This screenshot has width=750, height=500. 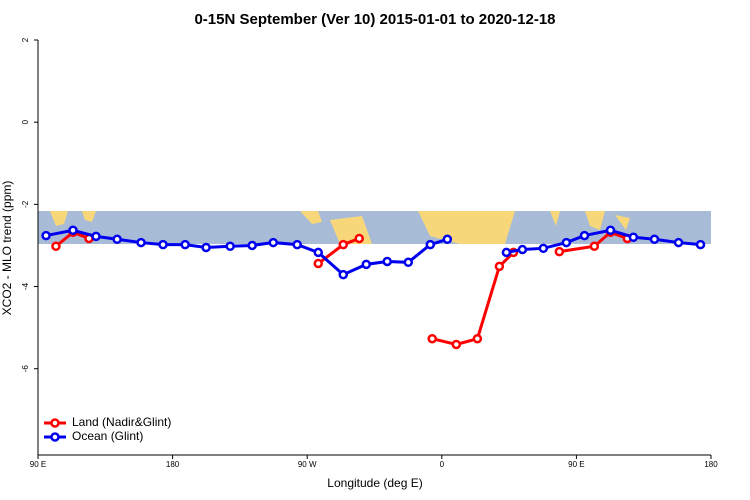 I want to click on y-tick-label: 0, so click(x=25, y=121).